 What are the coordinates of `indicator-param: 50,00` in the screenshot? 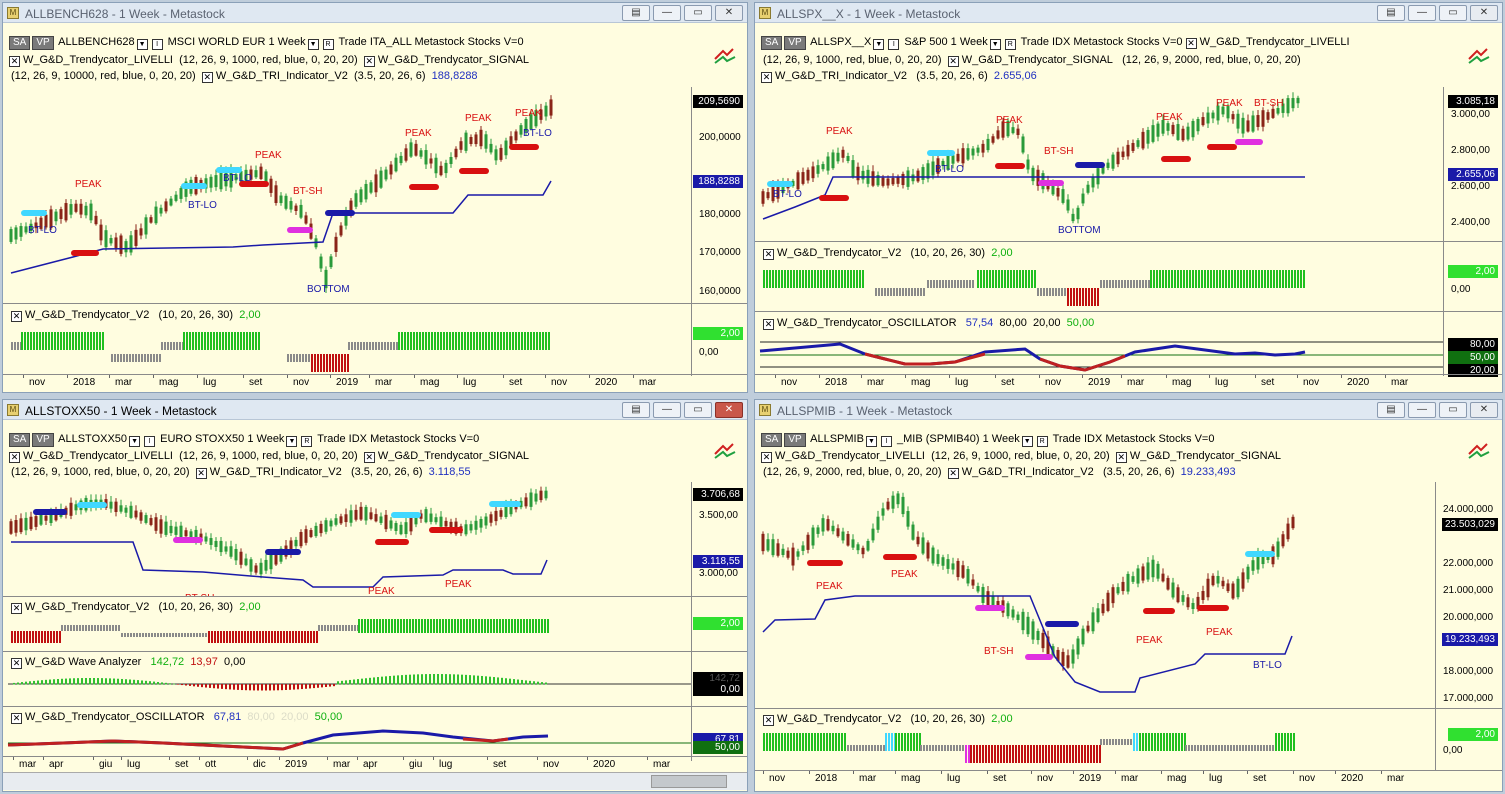 It's located at (1080, 323).